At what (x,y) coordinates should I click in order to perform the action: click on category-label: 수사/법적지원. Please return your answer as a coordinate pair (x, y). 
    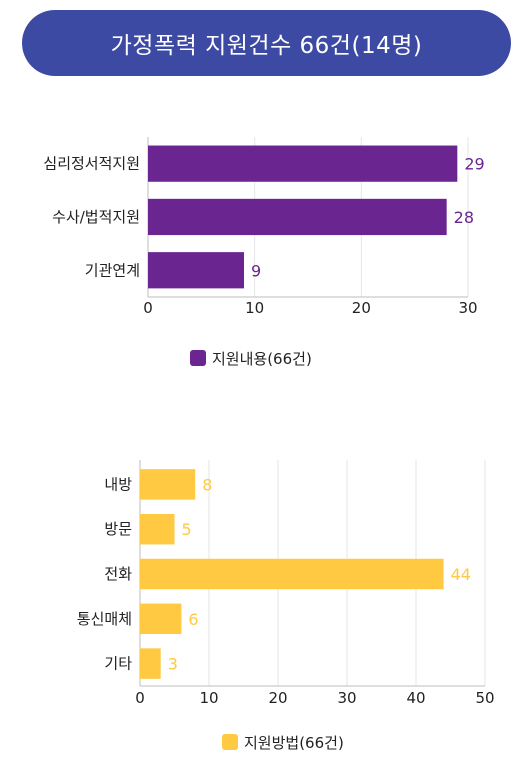
    Looking at the image, I should click on (96, 217).